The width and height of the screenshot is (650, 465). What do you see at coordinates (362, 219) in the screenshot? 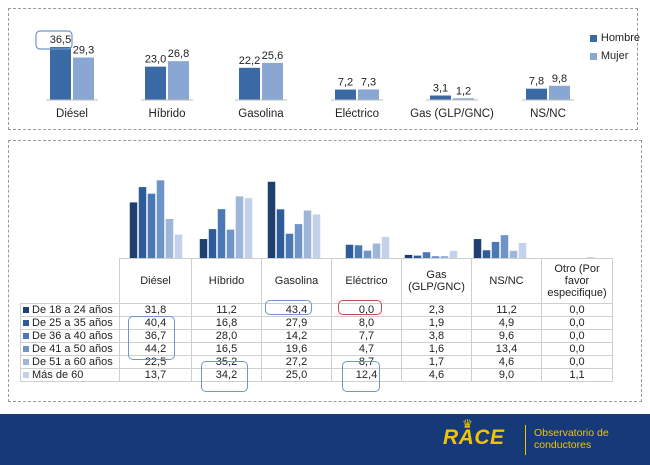
I see `age-bar-chart` at bounding box center [362, 219].